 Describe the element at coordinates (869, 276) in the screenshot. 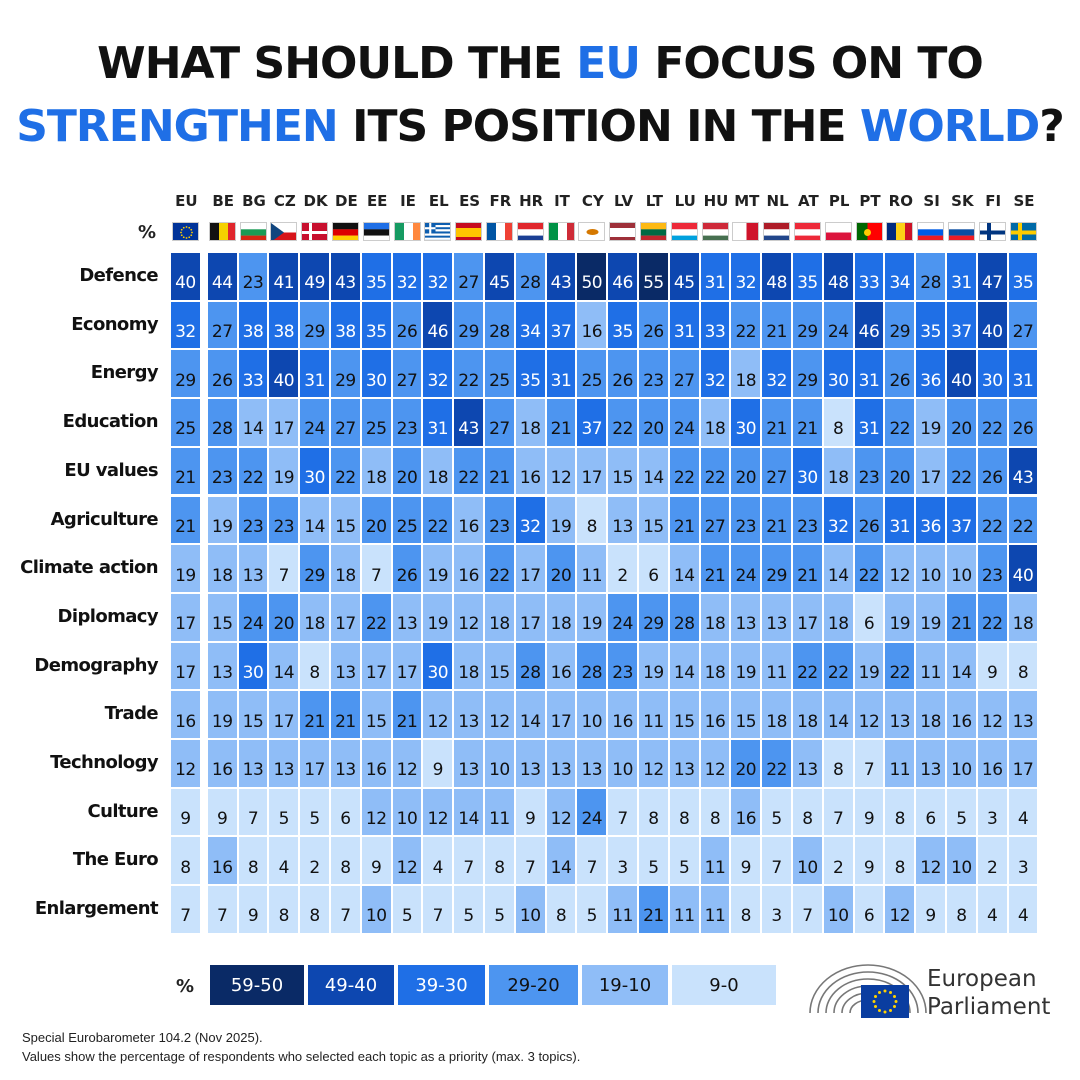

I see `heatmap-cell: 33` at that location.